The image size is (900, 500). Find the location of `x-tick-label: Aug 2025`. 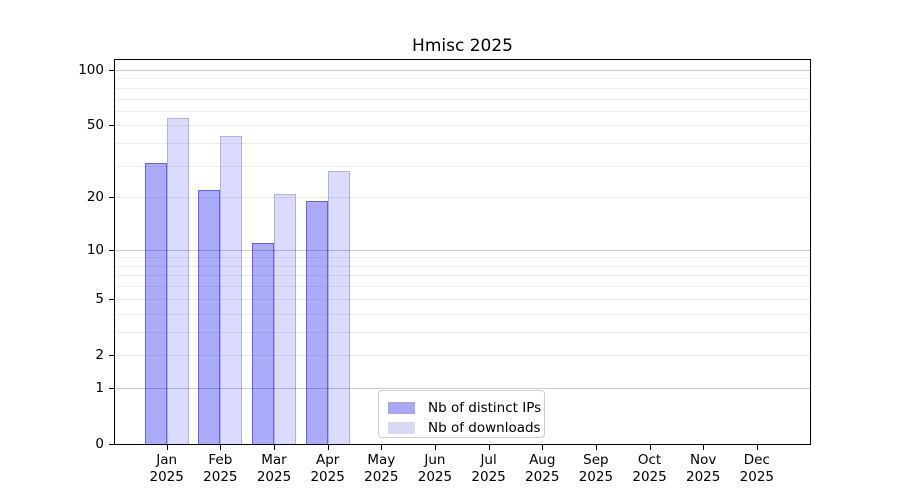

x-tick-label: Aug 2025 is located at coordinates (542, 468).